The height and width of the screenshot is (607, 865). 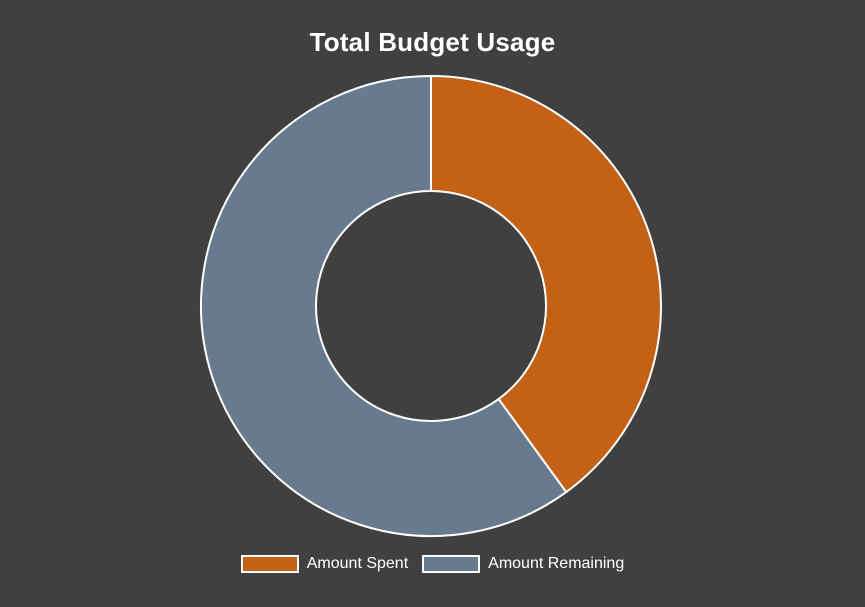 What do you see at coordinates (556, 563) in the screenshot?
I see `legend-label-amount-remaining: Amount Remaining` at bounding box center [556, 563].